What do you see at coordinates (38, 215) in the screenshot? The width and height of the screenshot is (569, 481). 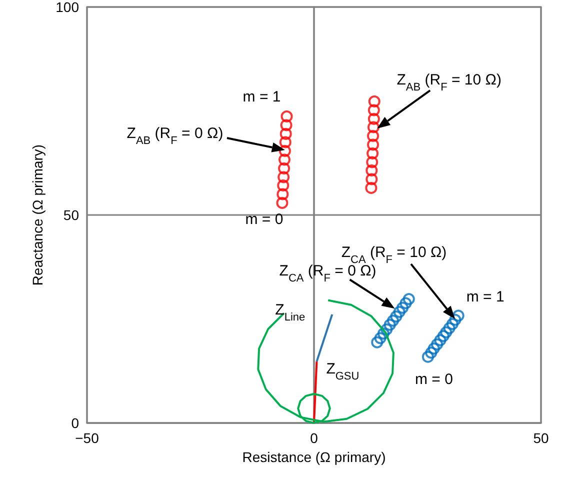 I see `y-axis-title: Reactance (Ω primary)` at bounding box center [38, 215].